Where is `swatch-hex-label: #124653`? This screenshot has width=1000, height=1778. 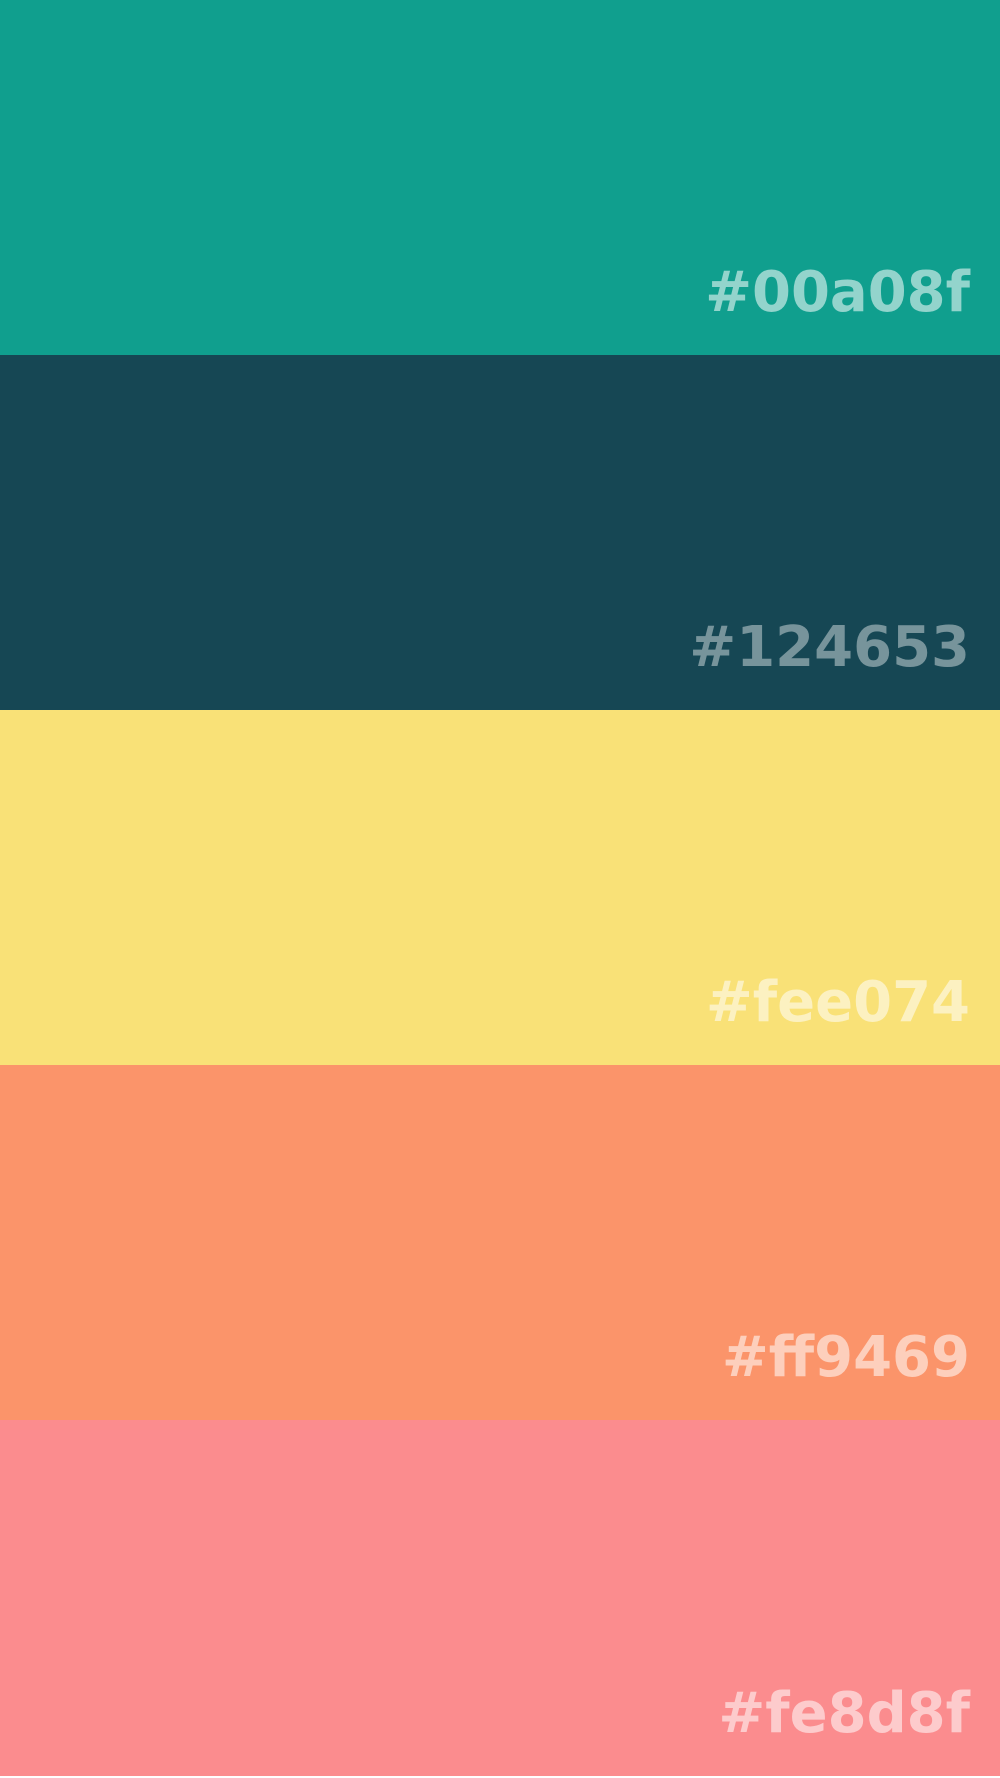
swatch-hex-label: #124653 is located at coordinates (829, 647).